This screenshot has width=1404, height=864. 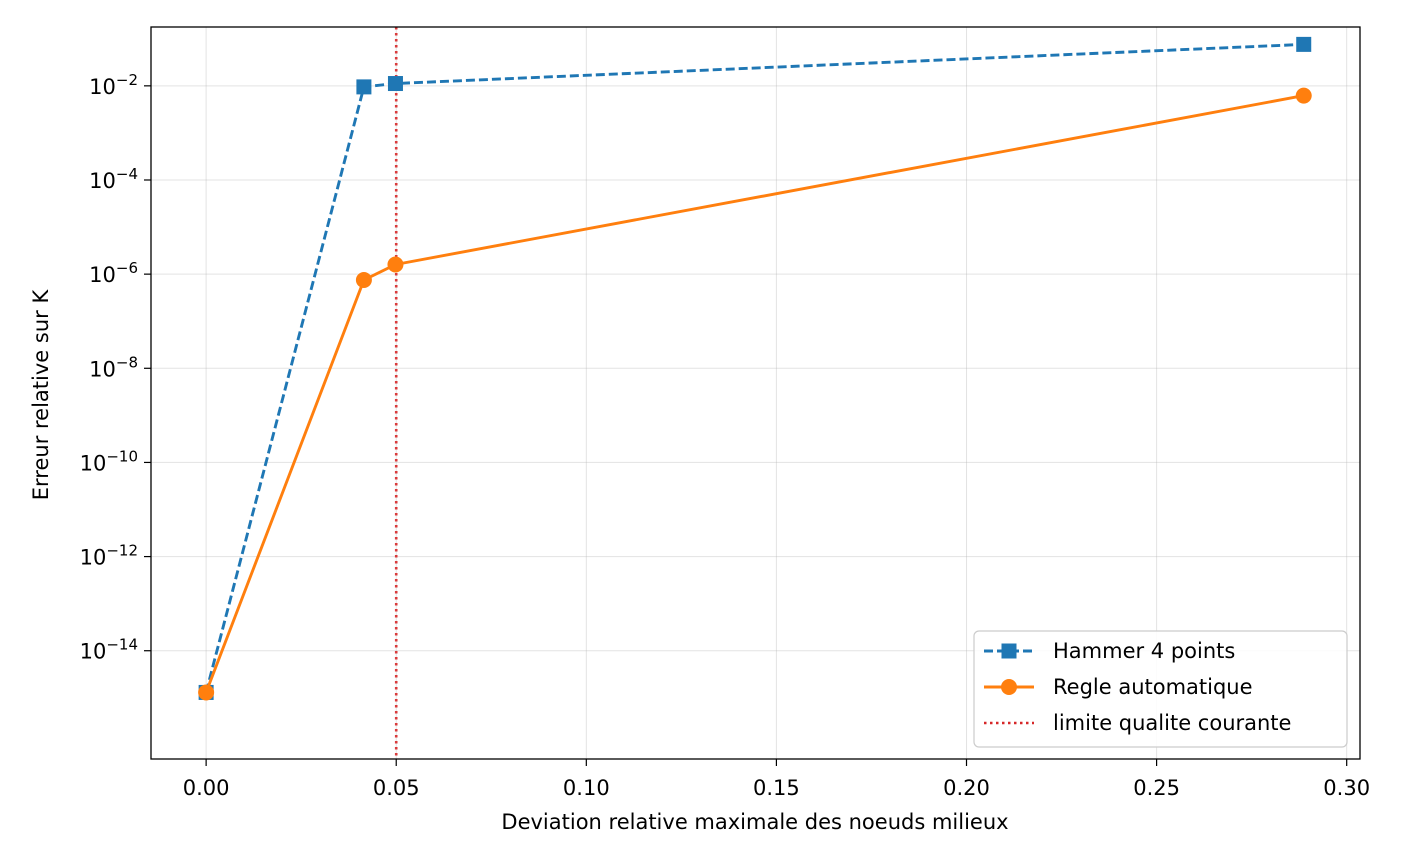 I want to click on legend-box, so click(x=1160, y=689).